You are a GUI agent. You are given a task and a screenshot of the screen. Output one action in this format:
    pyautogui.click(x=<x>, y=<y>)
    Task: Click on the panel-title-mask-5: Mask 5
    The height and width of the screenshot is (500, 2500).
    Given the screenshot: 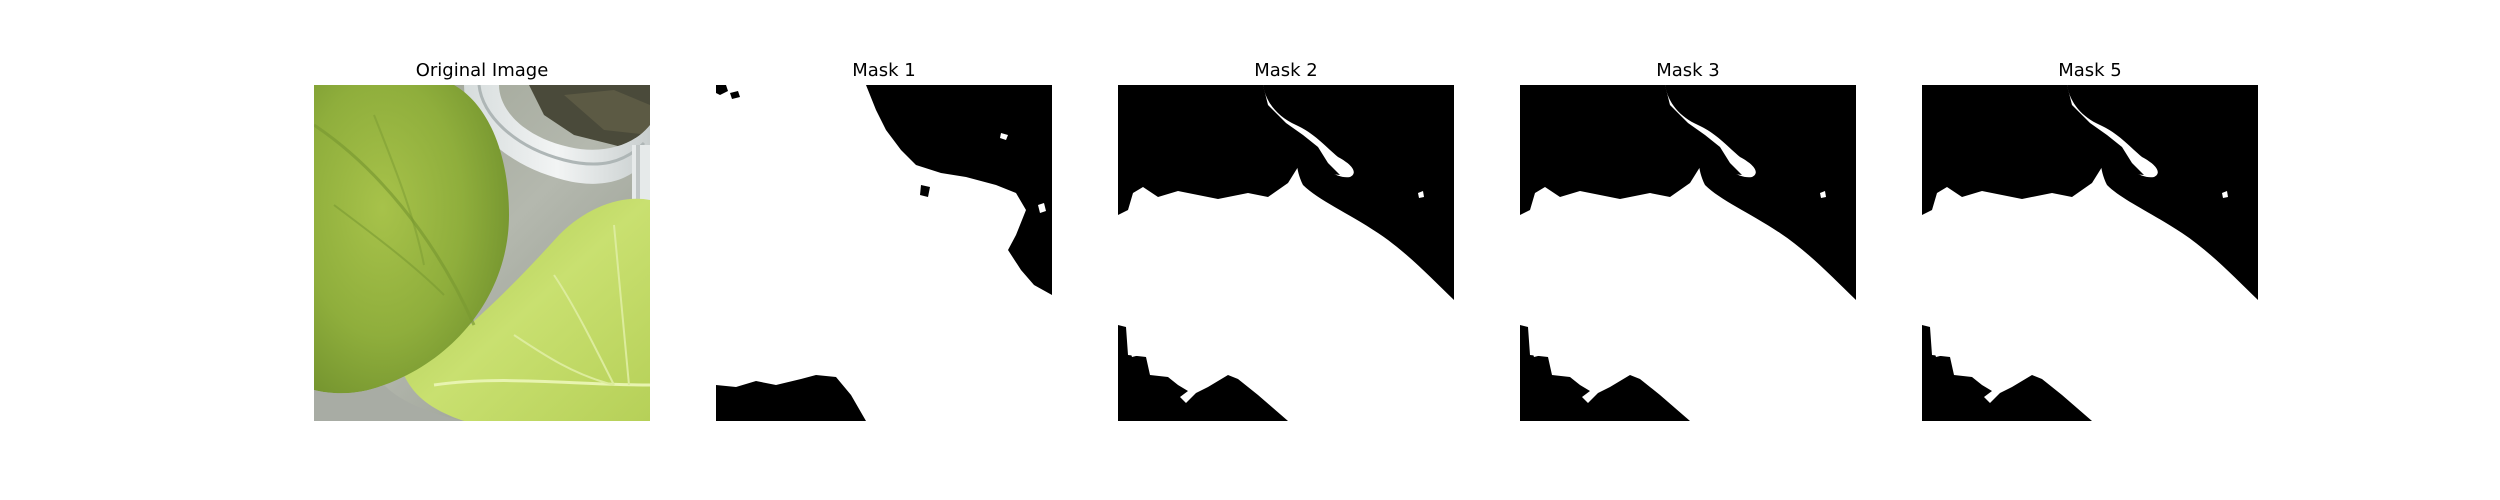 What is the action you would take?
    pyautogui.click(x=2090, y=70)
    